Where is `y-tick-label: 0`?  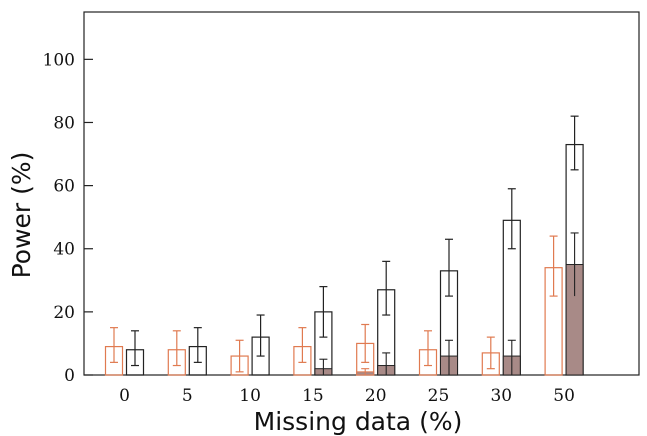 y-tick-label: 0 is located at coordinates (69, 376).